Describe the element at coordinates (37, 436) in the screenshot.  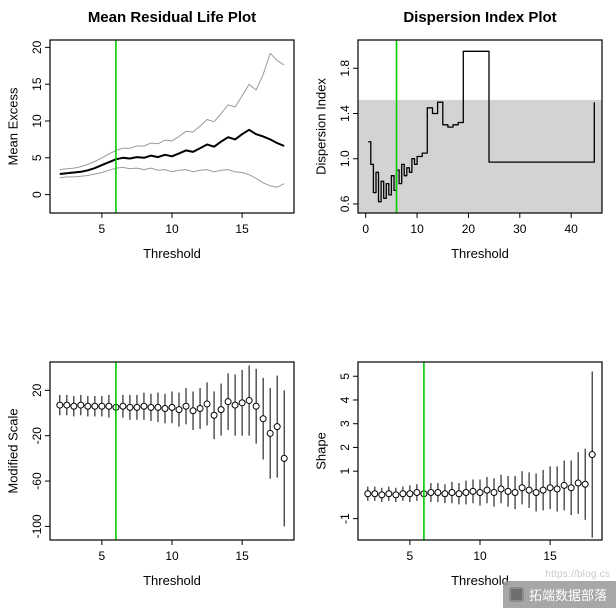
I see `y-tick-label: -20` at that location.